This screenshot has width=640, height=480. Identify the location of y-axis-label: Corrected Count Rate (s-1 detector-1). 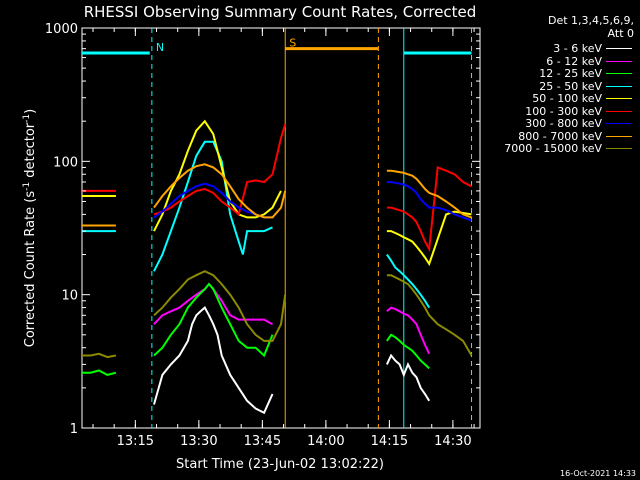
(30, 228).